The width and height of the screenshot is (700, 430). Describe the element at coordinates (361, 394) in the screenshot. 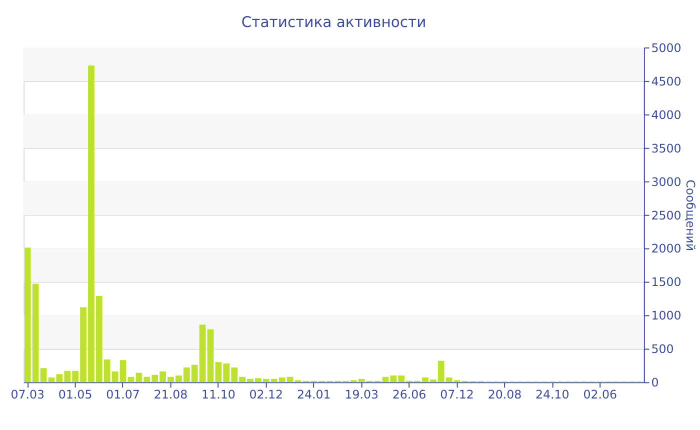

I see `x-tick-label: 19.03` at that location.